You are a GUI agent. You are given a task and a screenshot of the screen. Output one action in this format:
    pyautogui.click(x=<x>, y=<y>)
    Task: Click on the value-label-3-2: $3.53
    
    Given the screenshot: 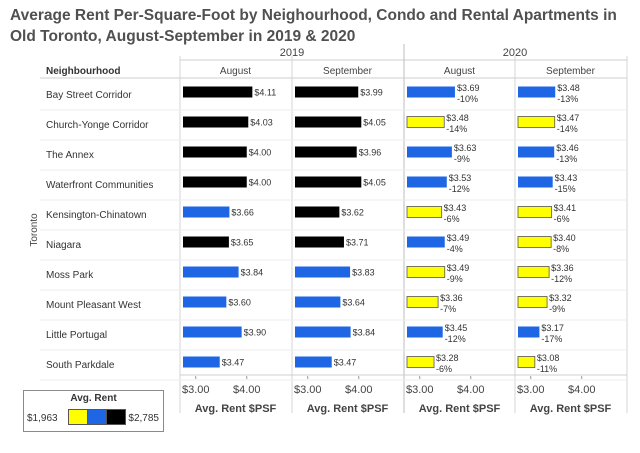 What is the action you would take?
    pyautogui.click(x=460, y=178)
    